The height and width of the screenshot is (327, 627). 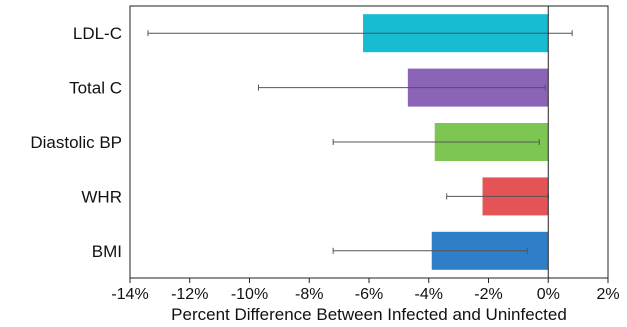 What do you see at coordinates (369, 294) in the screenshot?
I see `x-tick-label: -6%` at bounding box center [369, 294].